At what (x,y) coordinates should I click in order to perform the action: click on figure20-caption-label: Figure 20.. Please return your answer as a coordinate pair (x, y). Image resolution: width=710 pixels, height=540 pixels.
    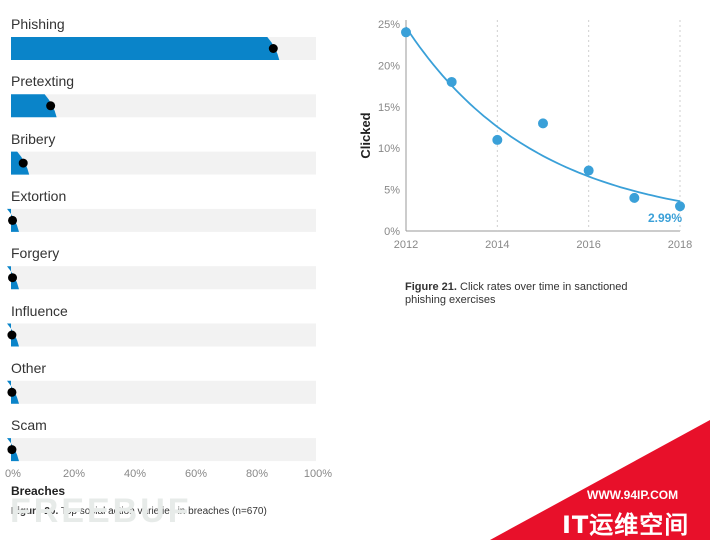
    Looking at the image, I should click on (35, 511).